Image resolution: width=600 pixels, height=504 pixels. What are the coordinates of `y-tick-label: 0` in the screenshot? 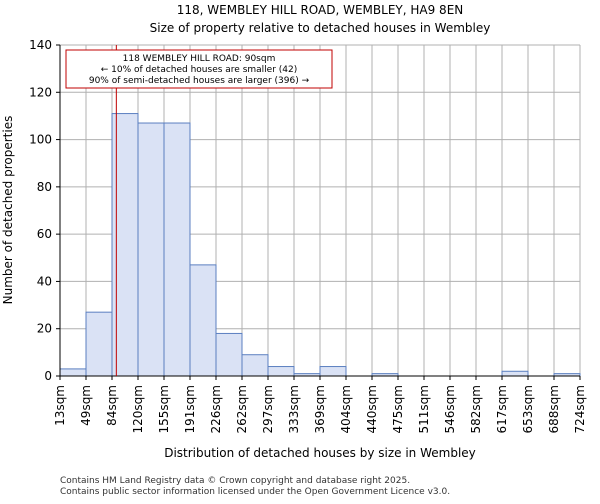 It's located at (48, 376).